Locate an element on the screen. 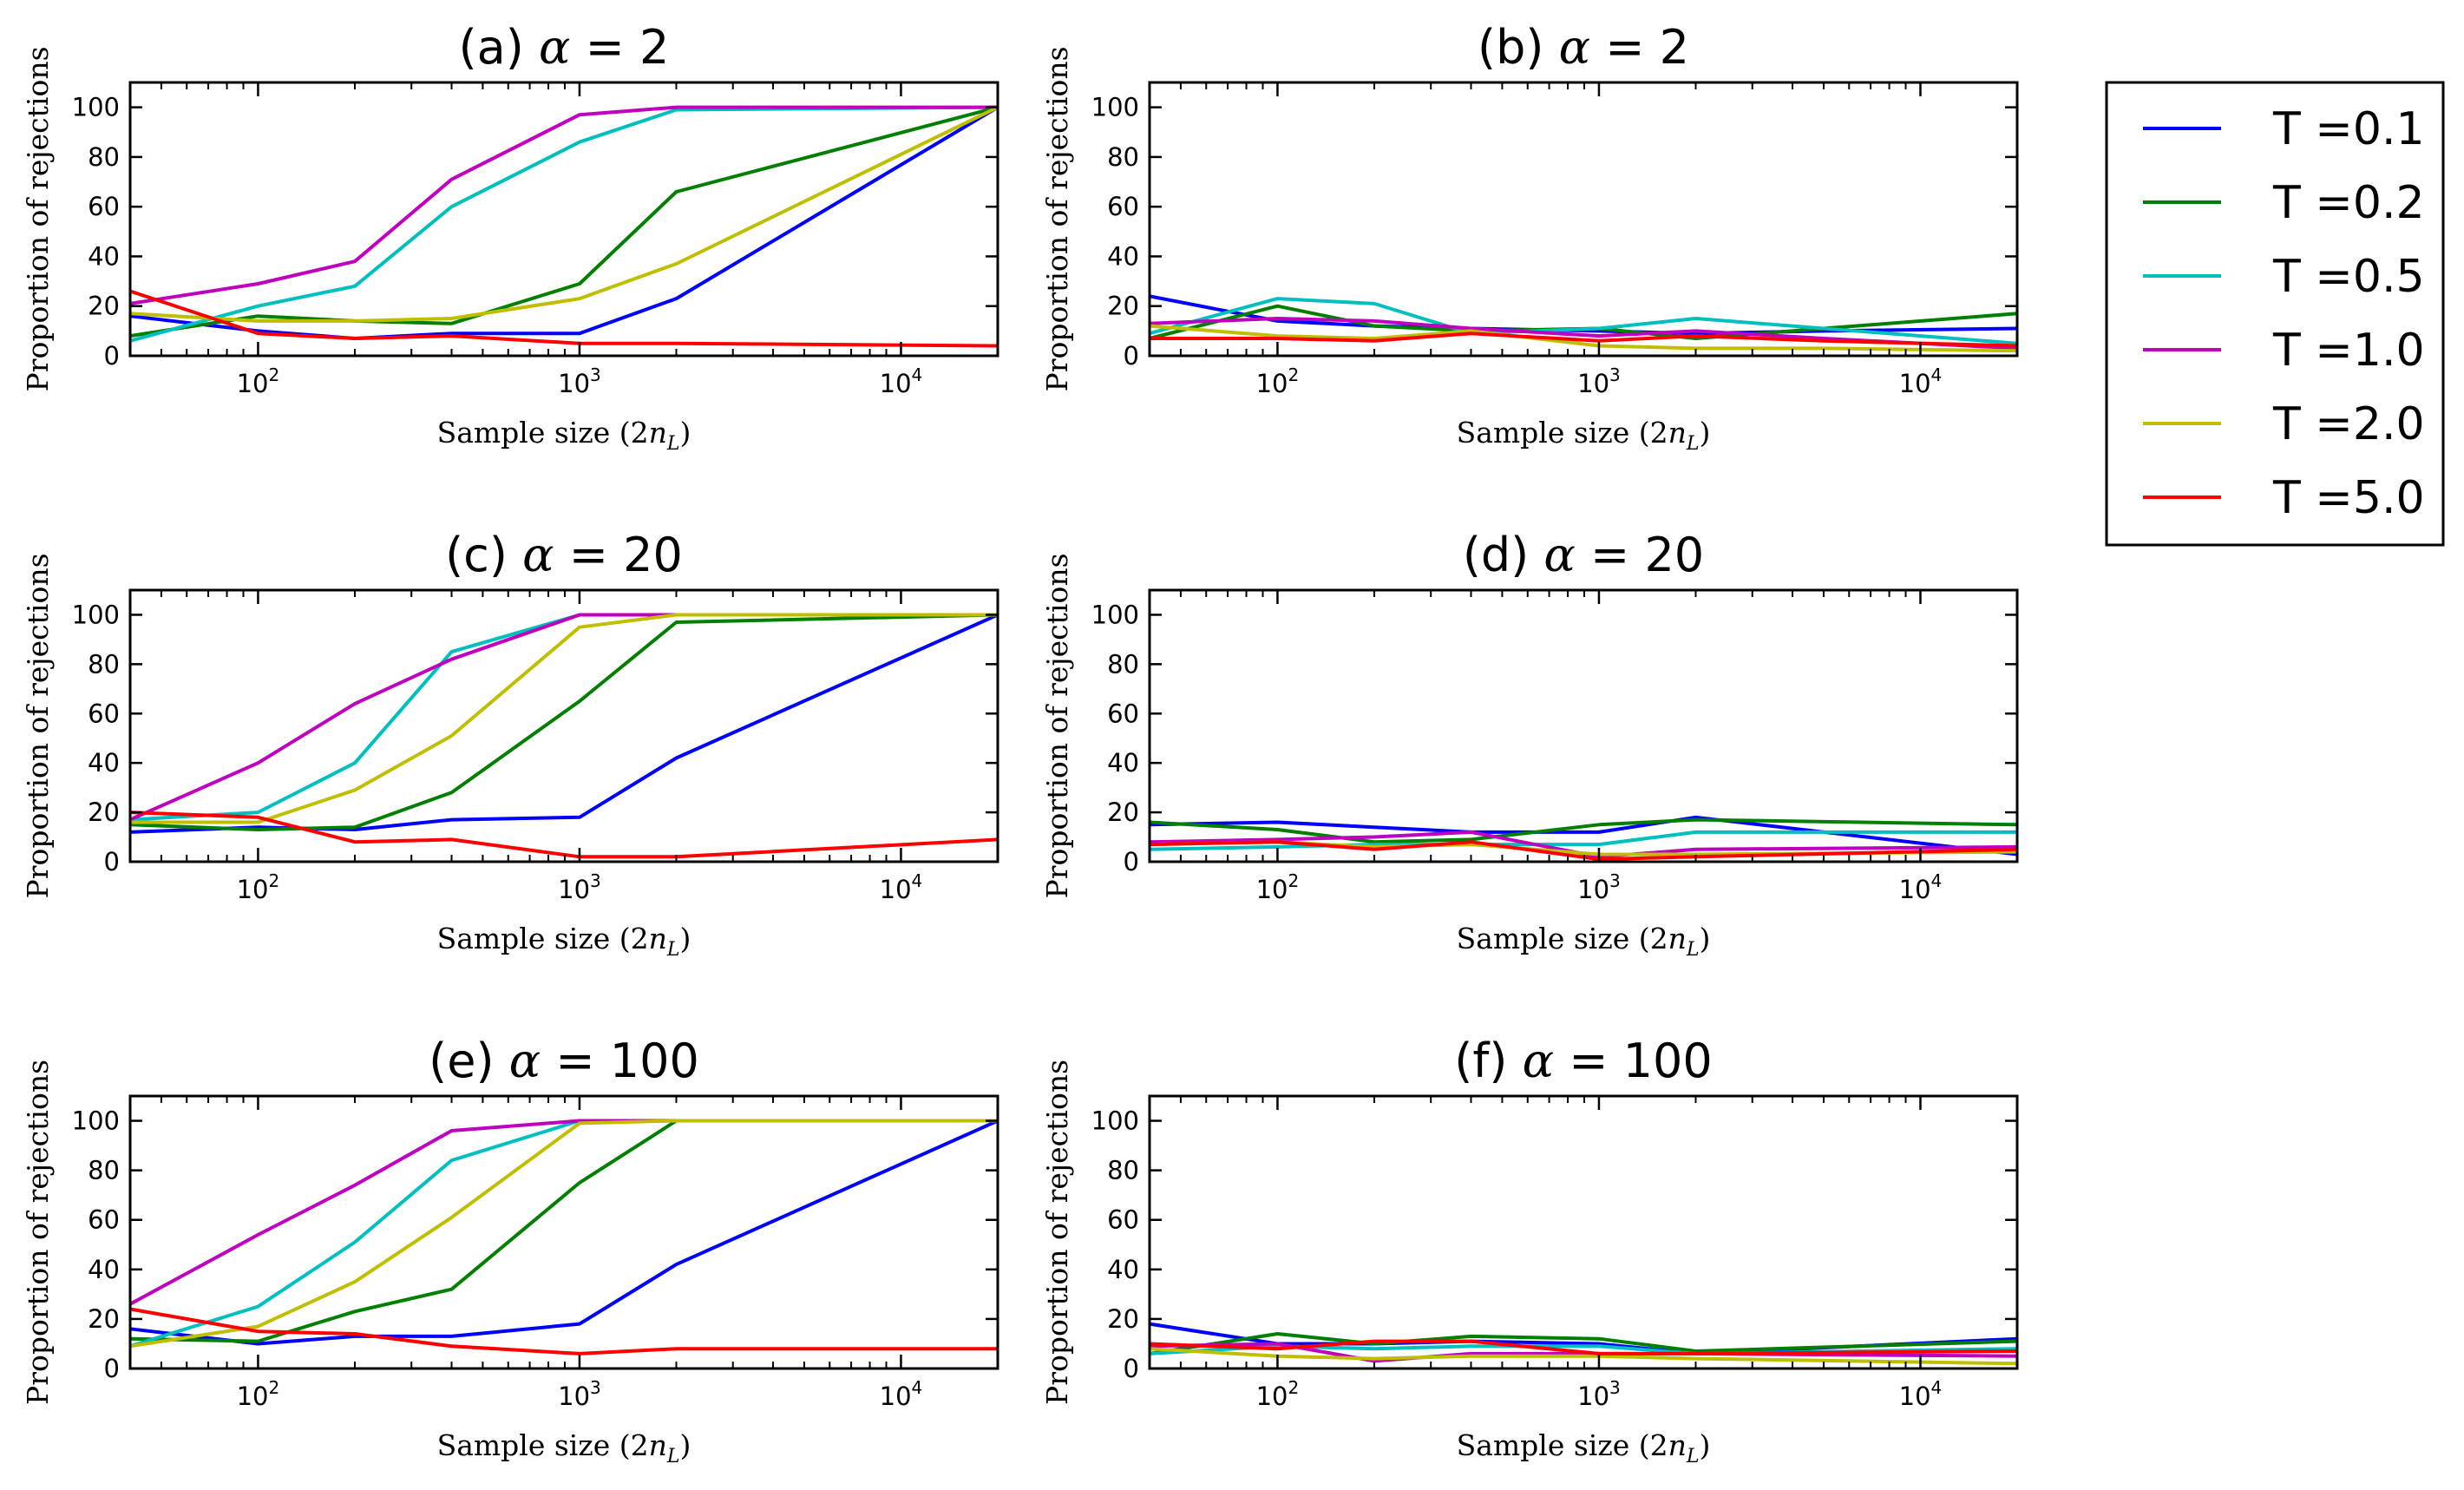 This screenshot has width=2464, height=1490. legend-label-3: T =1.0 is located at coordinates (2348, 351).